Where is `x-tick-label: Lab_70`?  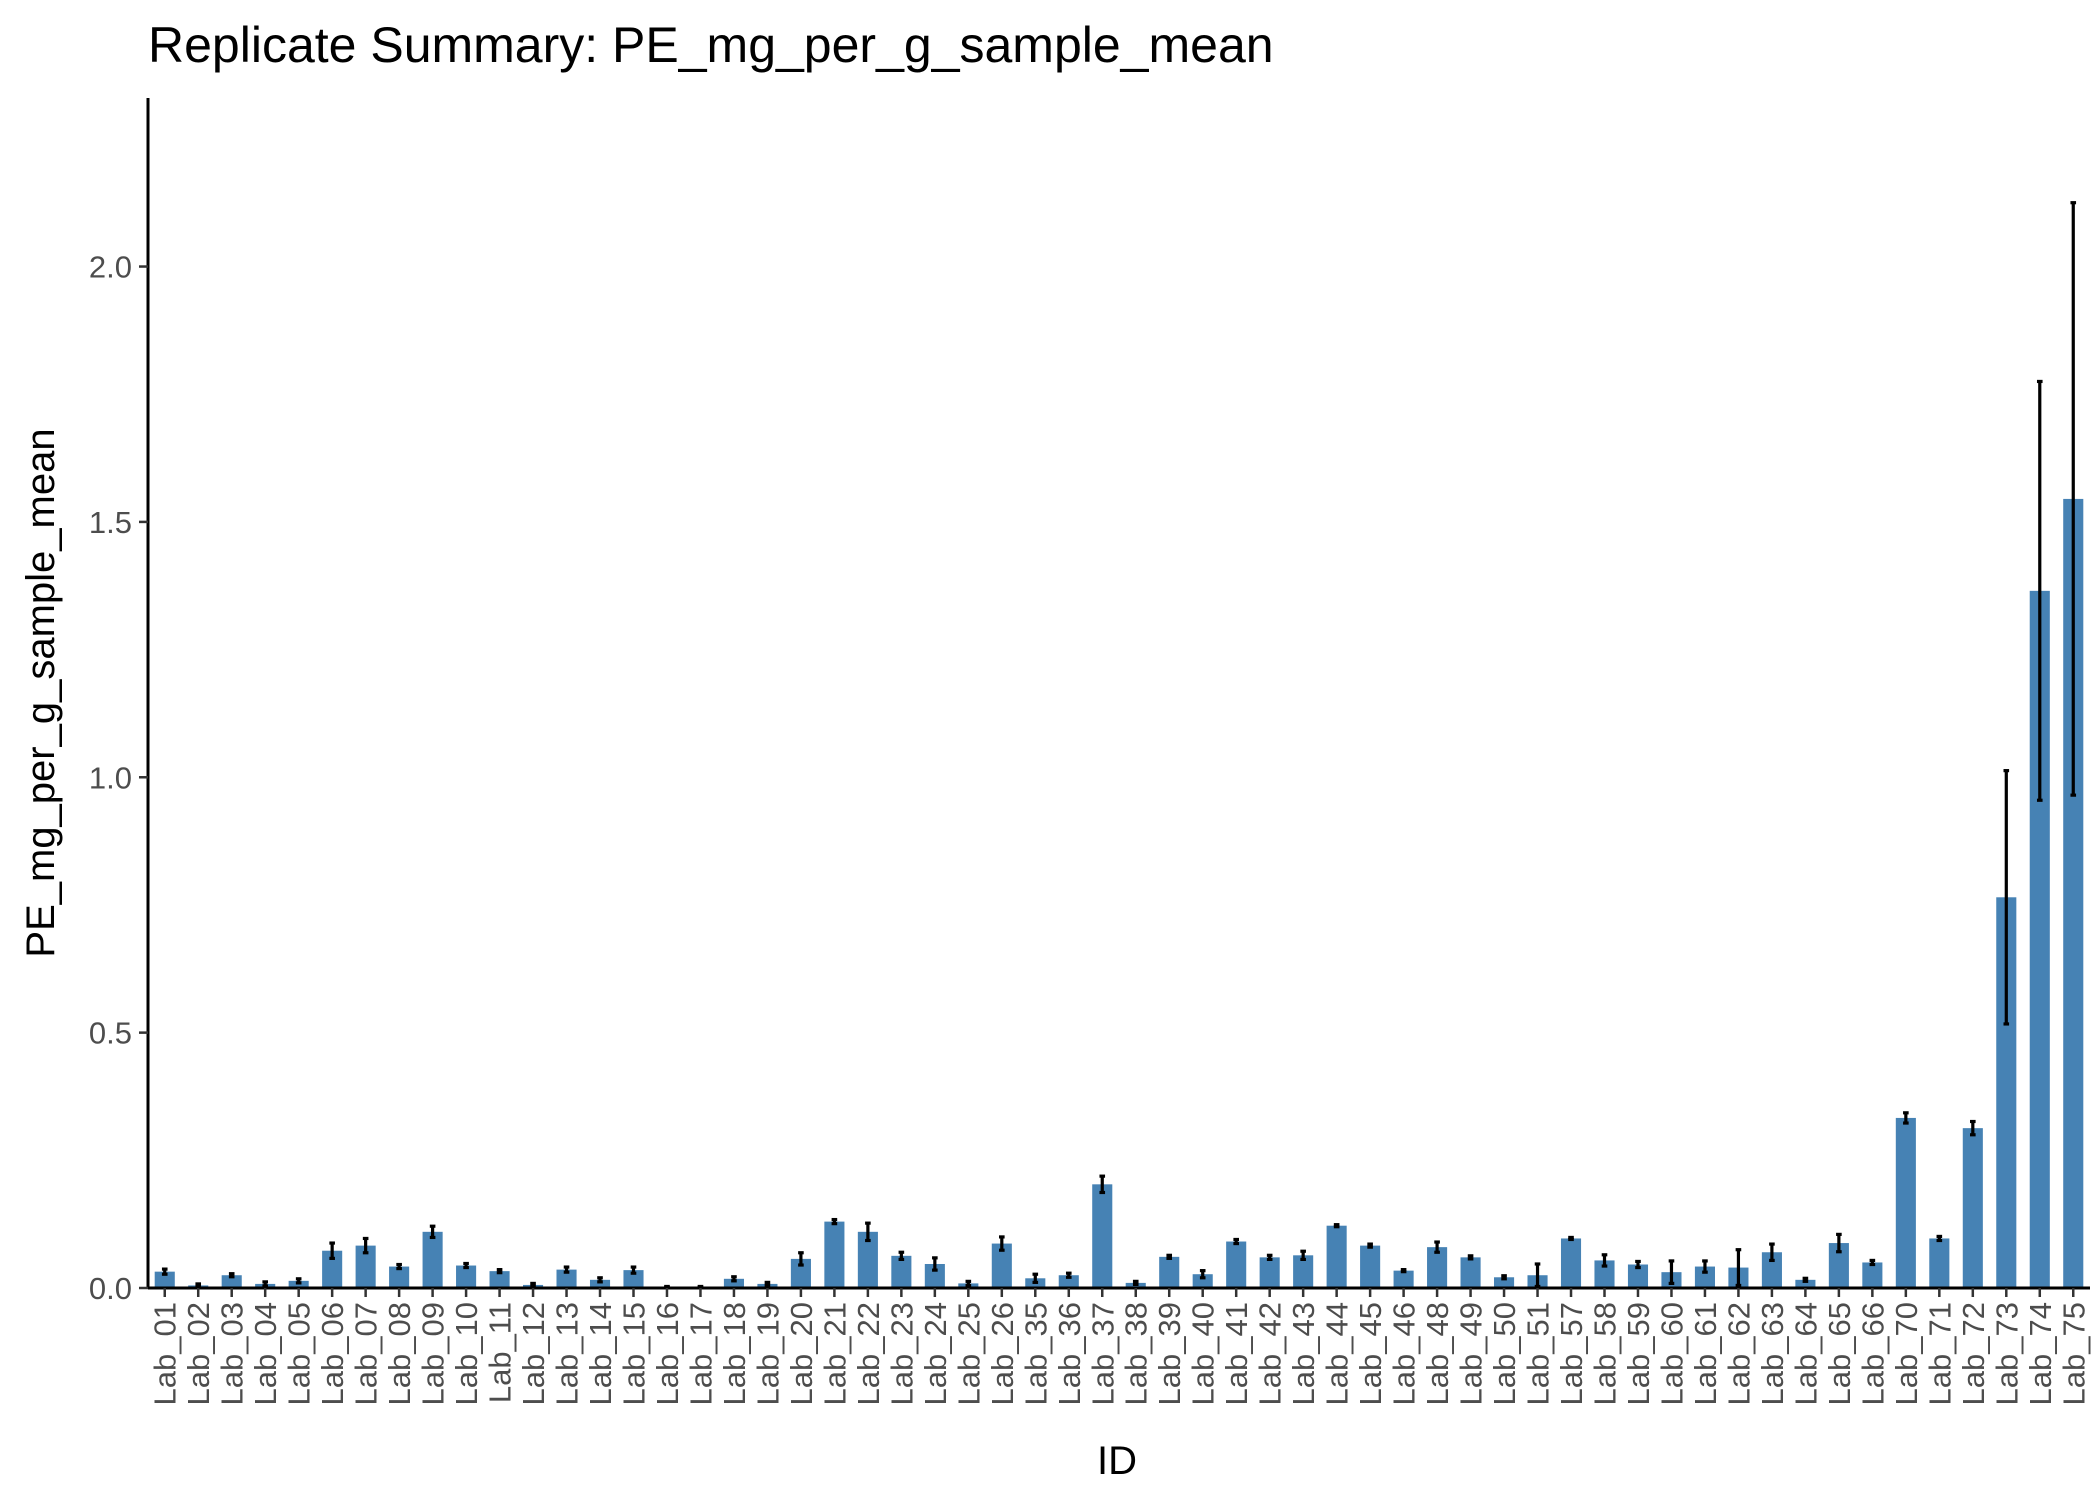
x-tick-label: Lab_70 is located at coordinates (1906, 1353).